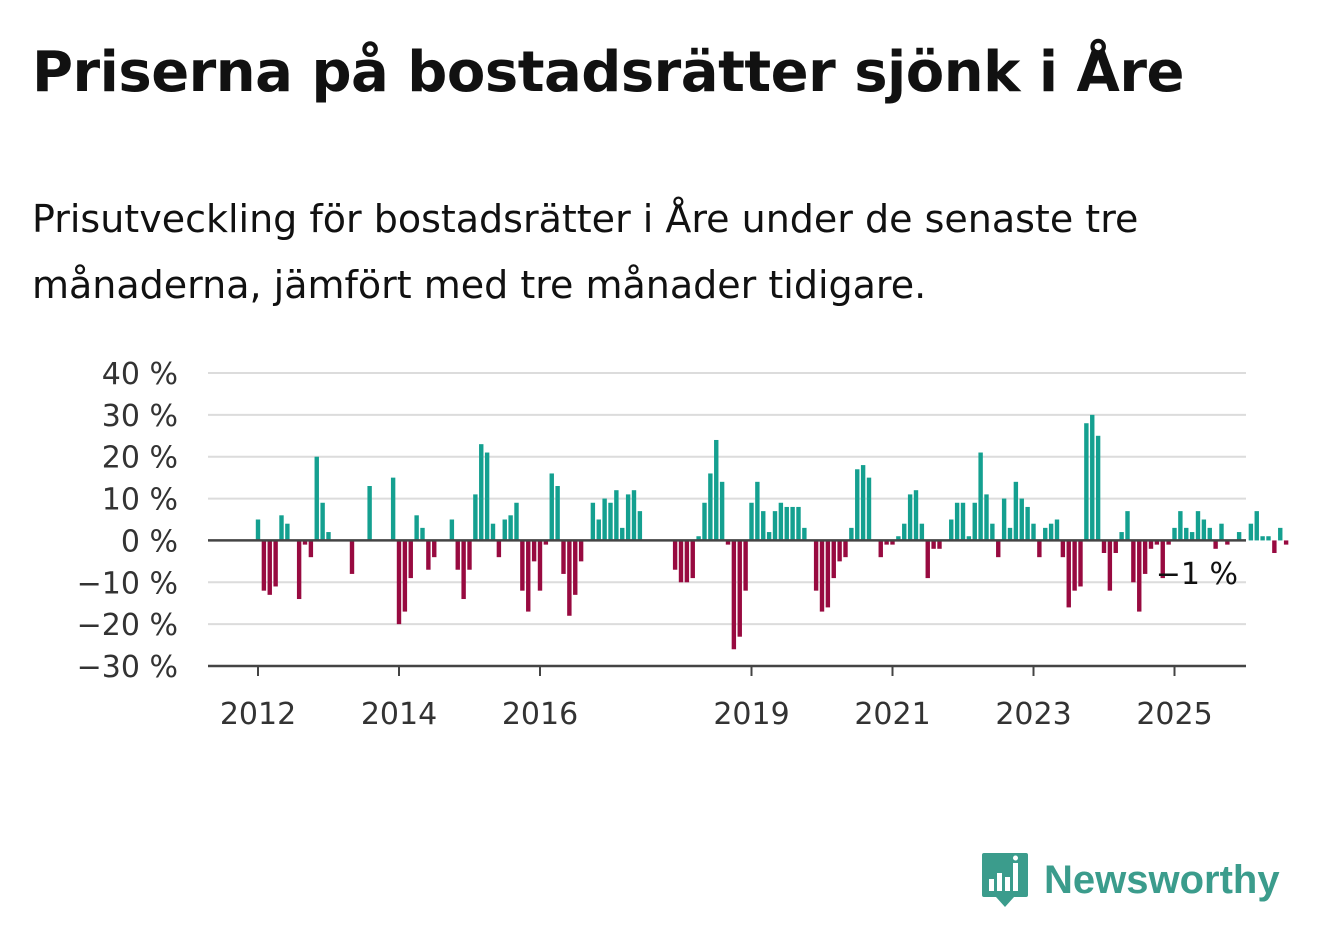  Describe the element at coordinates (540, 714) in the screenshot. I see `x-tick-label: 2016` at that location.